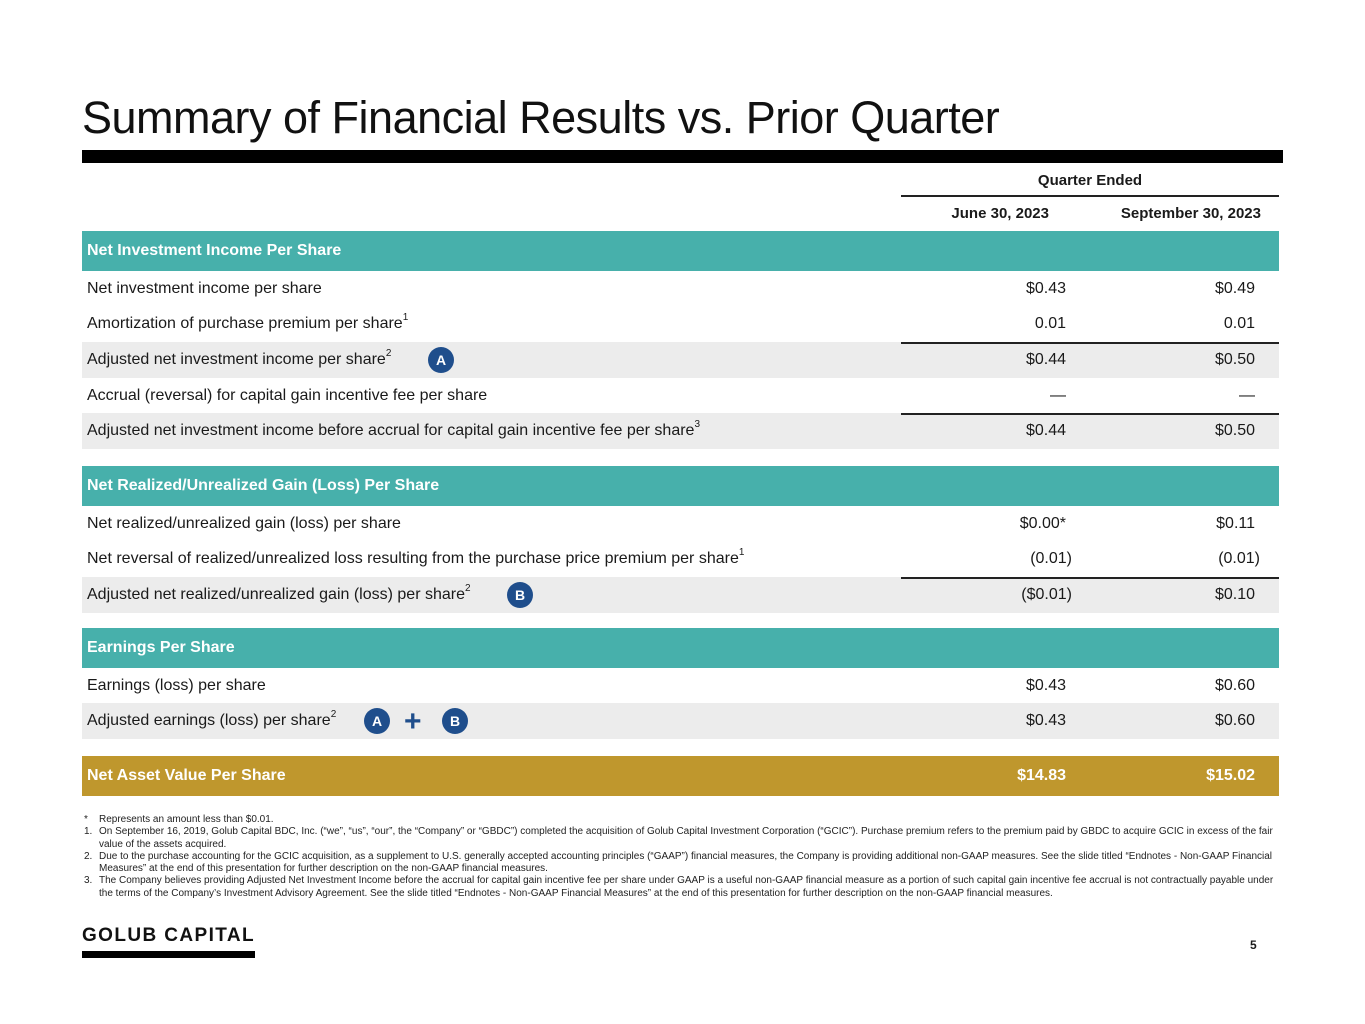 The image size is (1365, 1024). I want to click on value-september: 0.01, so click(1239, 323).